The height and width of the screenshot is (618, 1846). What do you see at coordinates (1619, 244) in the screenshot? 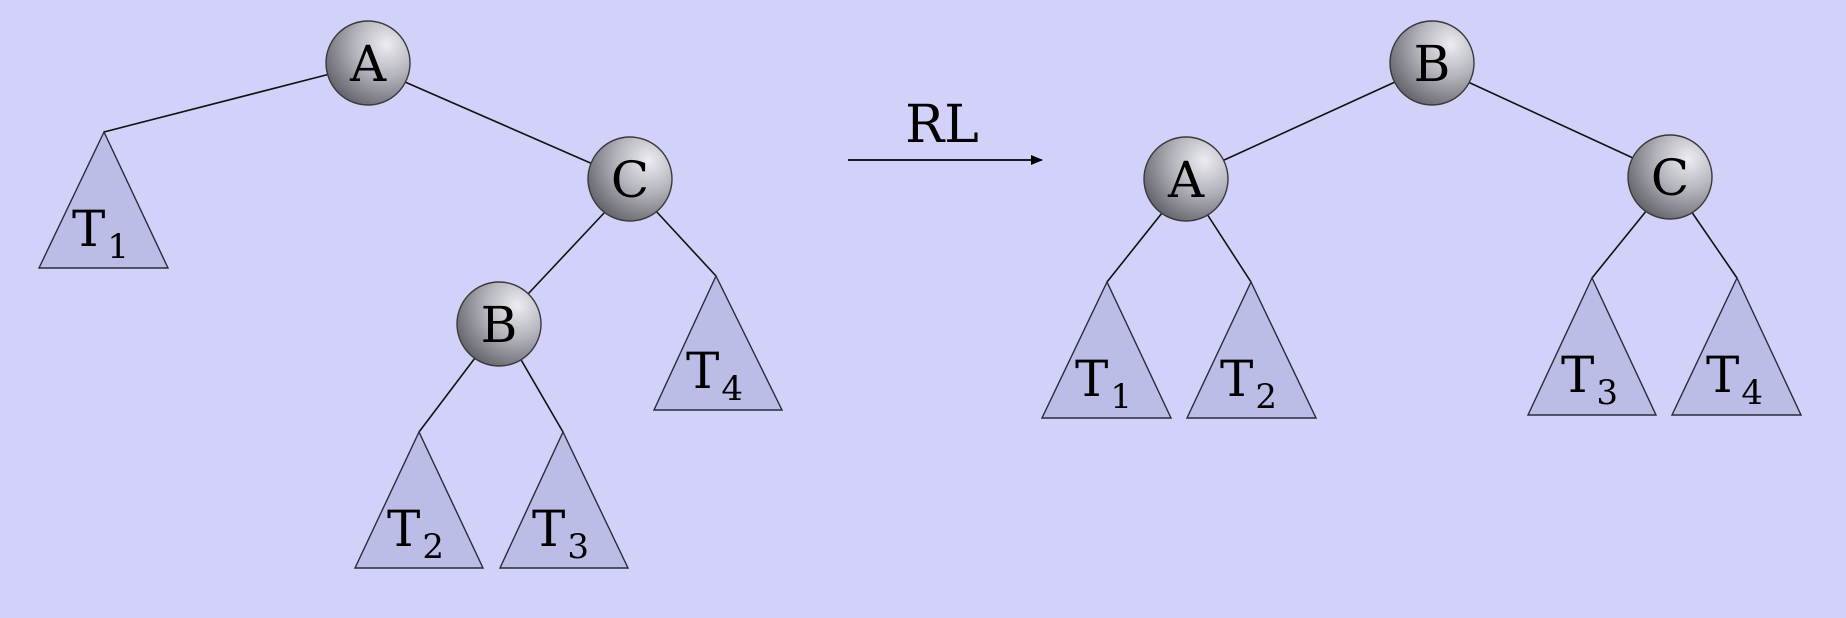
I see `edge-c-t3` at bounding box center [1619, 244].